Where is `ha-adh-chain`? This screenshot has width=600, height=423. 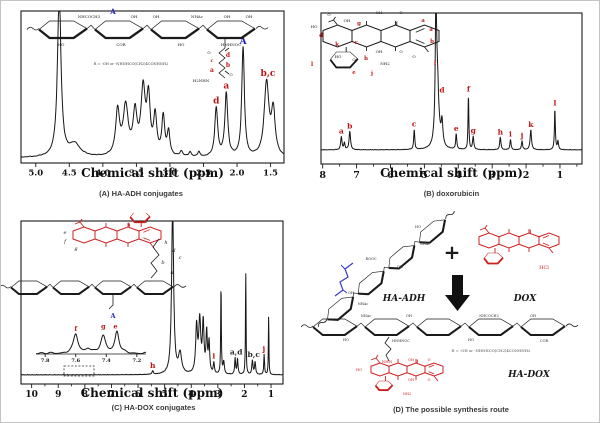 ha-adh-chain is located at coordinates (386, 269).